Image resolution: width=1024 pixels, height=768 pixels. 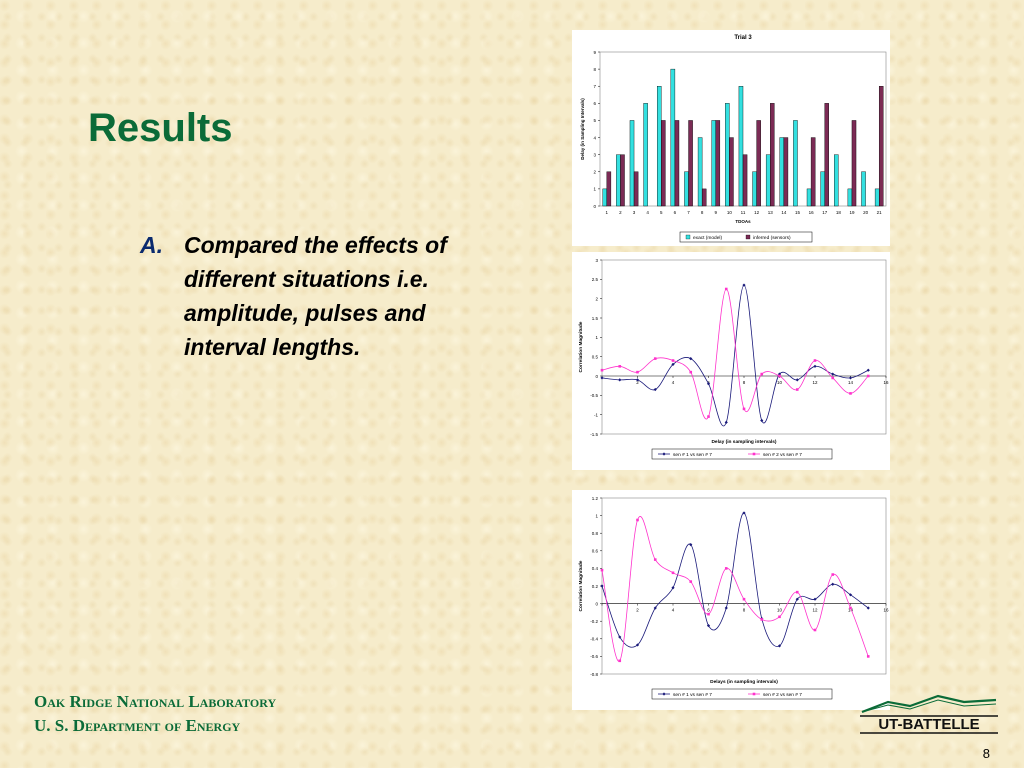 What do you see at coordinates (702, 212) in the screenshot?
I see `x-tick-label: 8` at bounding box center [702, 212].